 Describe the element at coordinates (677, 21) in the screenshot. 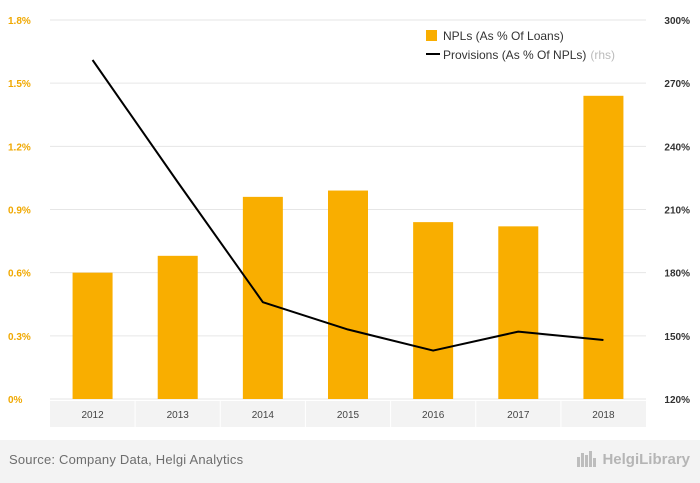

I see `right-tick-label: 300%` at that location.